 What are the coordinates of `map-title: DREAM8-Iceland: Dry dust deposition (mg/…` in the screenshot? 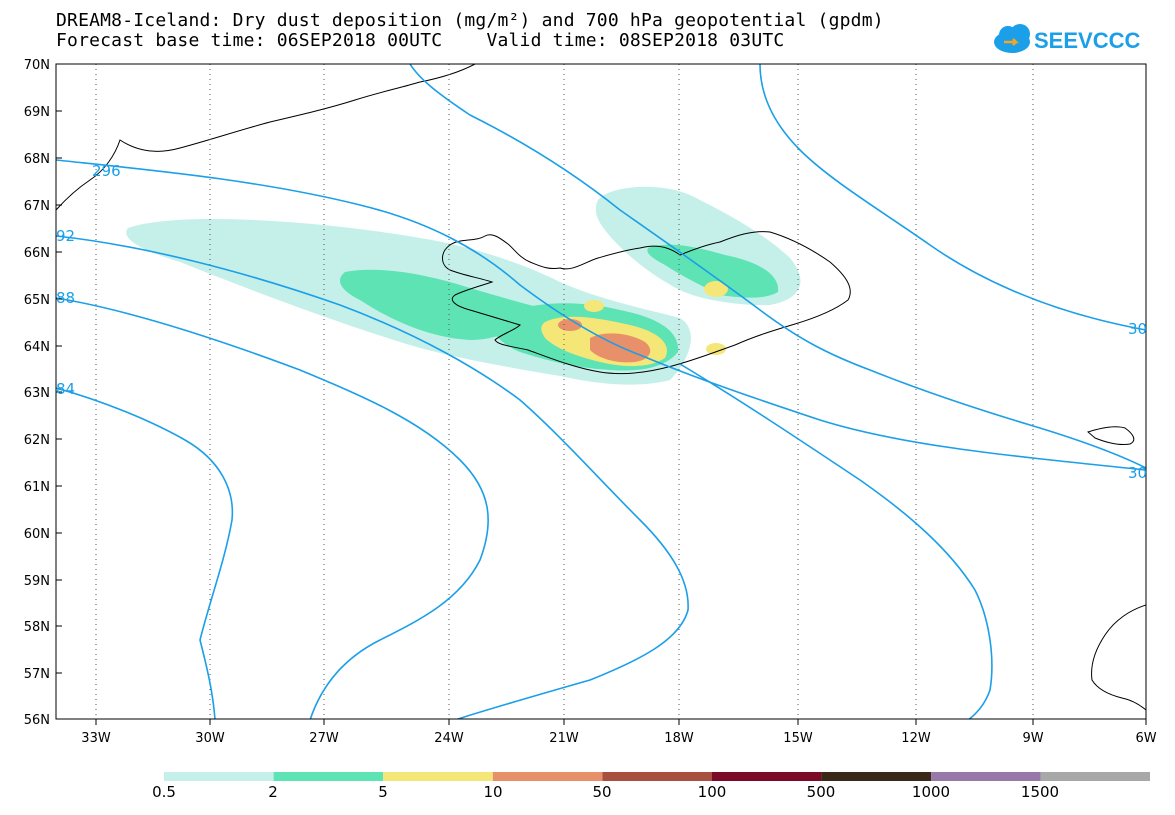 It's located at (470, 20).